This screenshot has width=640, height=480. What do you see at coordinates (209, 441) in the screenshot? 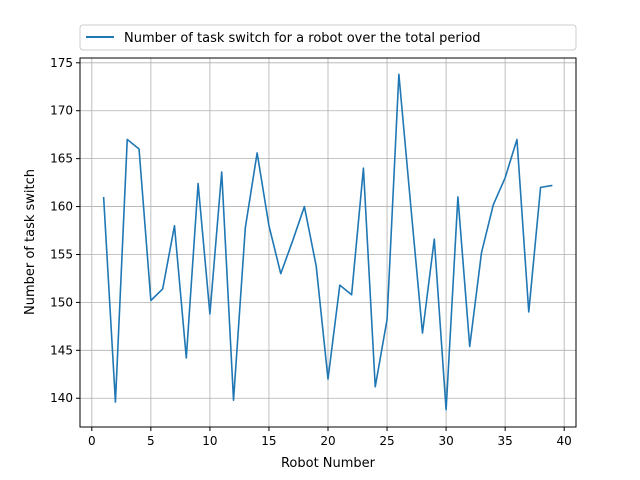
I see `x-tick-label: 10` at bounding box center [209, 441].